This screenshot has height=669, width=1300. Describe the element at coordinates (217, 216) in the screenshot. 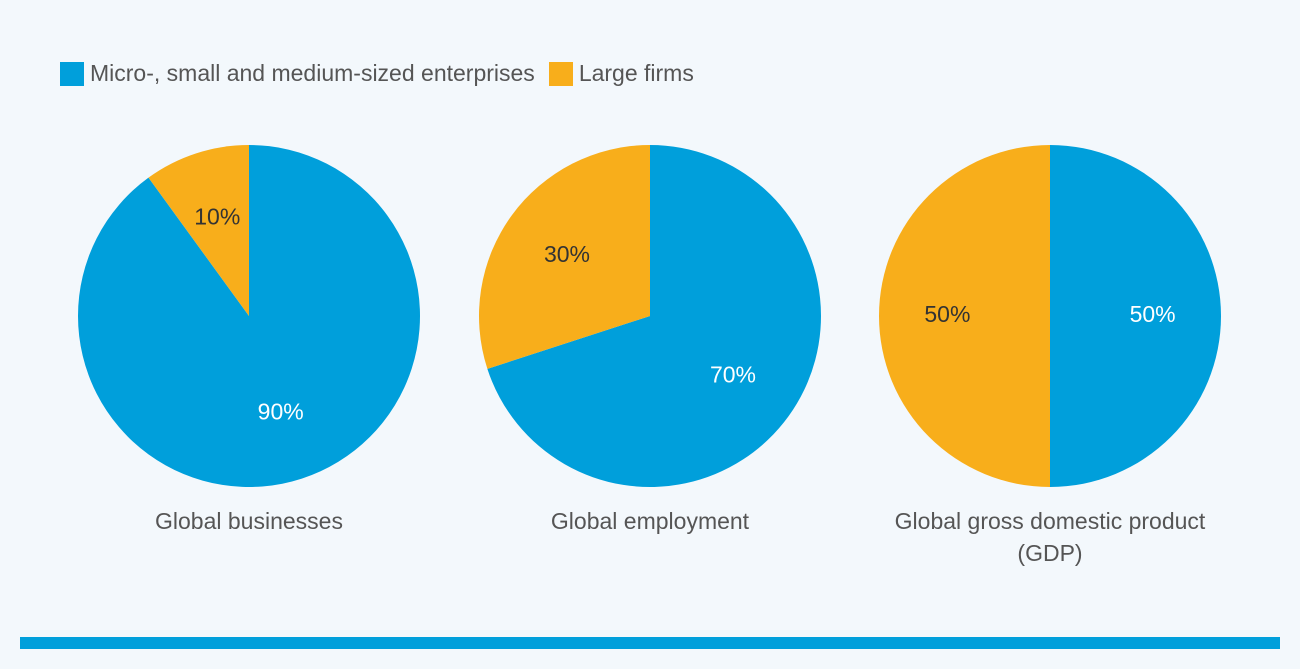

I see `value-label: 10%` at that location.